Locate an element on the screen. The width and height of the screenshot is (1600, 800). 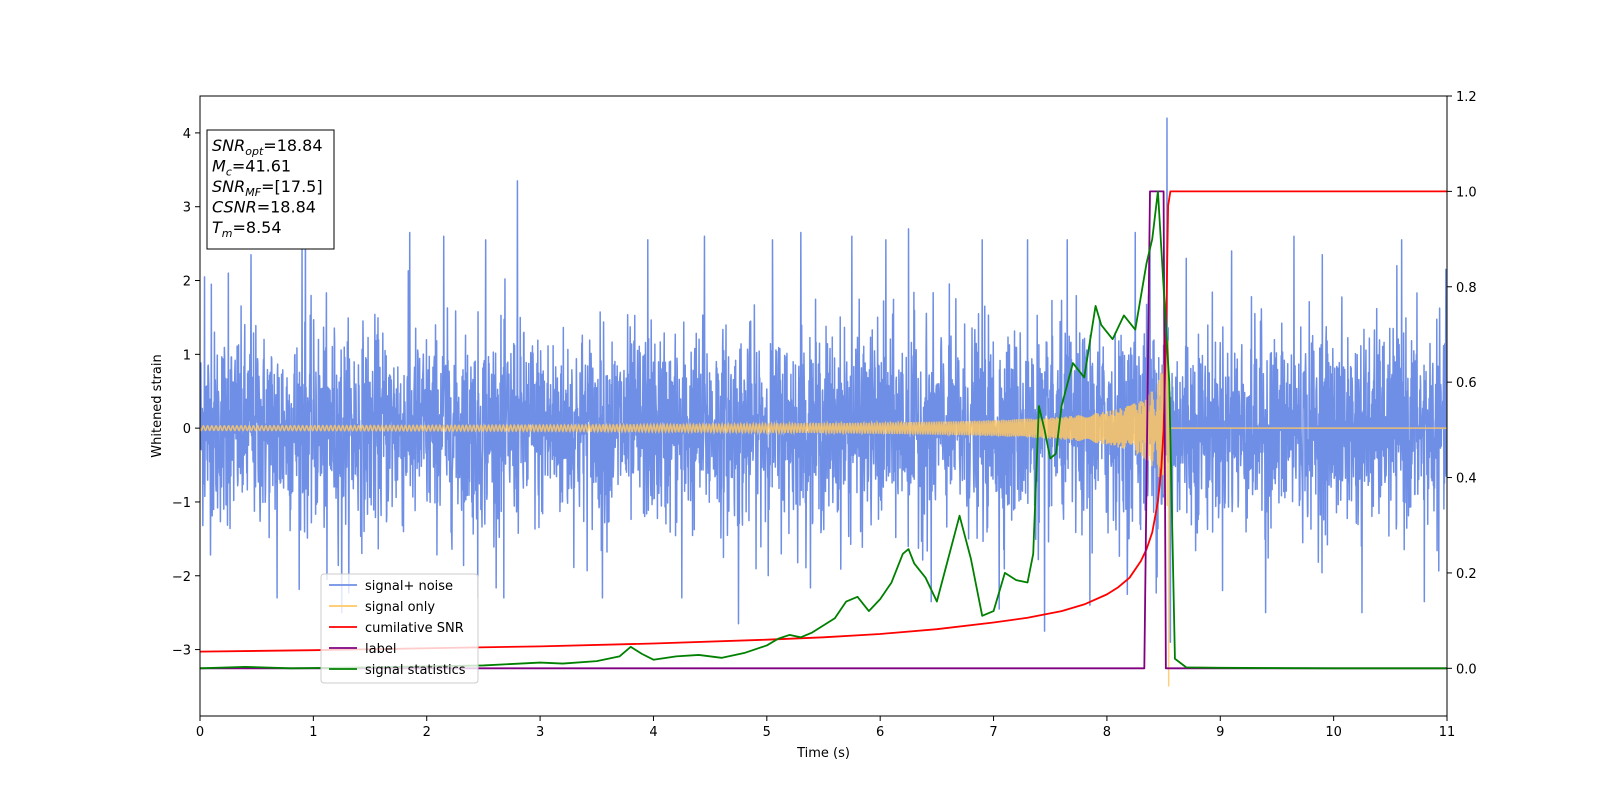
x-tick-label: 9 is located at coordinates (1220, 732).